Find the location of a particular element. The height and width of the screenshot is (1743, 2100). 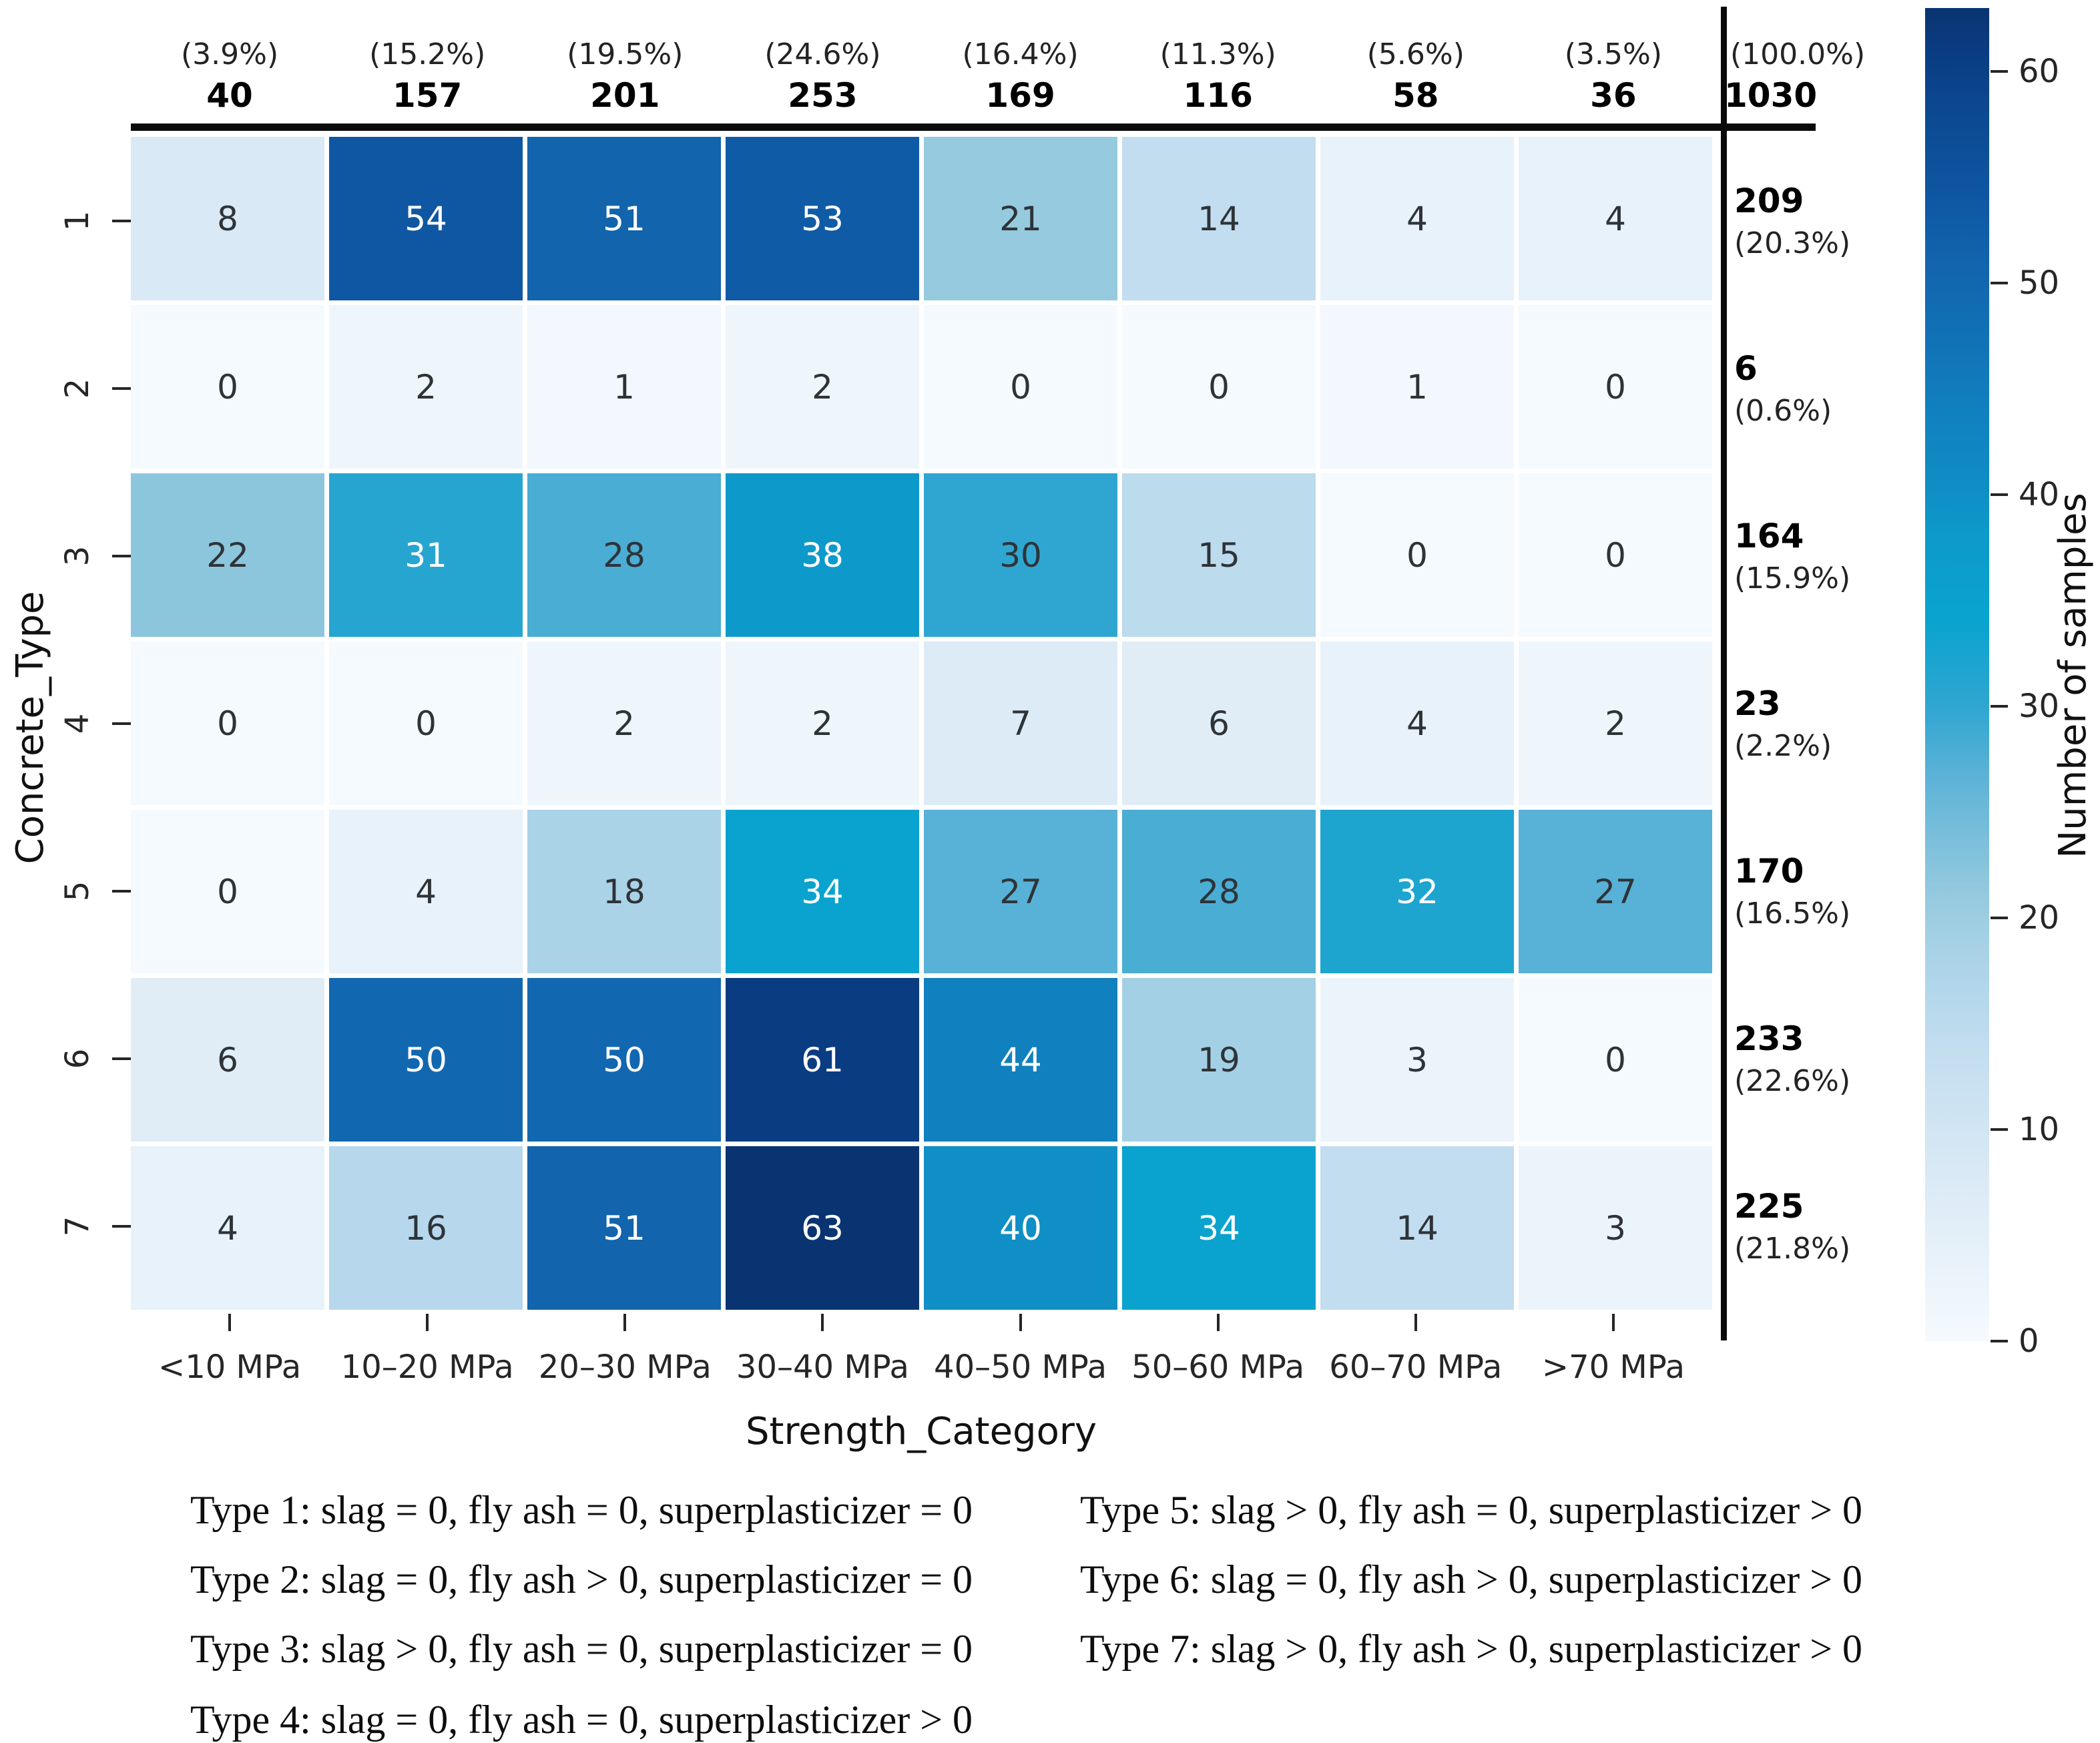

heatmap-cell: 14 is located at coordinates (1219, 218).